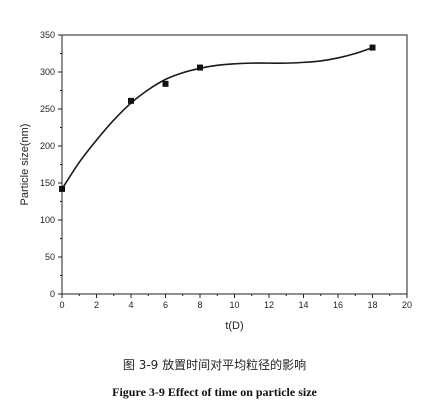 This screenshot has width=429, height=416. Describe the element at coordinates (96, 305) in the screenshot. I see `x-tick-label-2: 2` at that location.